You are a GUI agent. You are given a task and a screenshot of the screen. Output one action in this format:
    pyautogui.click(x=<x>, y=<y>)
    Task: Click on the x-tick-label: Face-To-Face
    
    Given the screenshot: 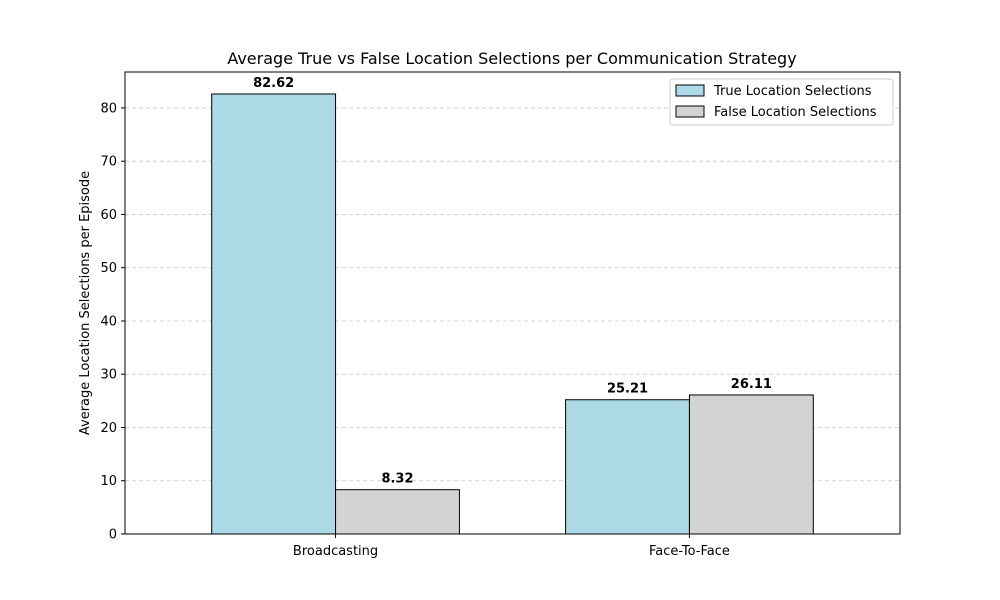 What is the action you would take?
    pyautogui.click(x=689, y=551)
    